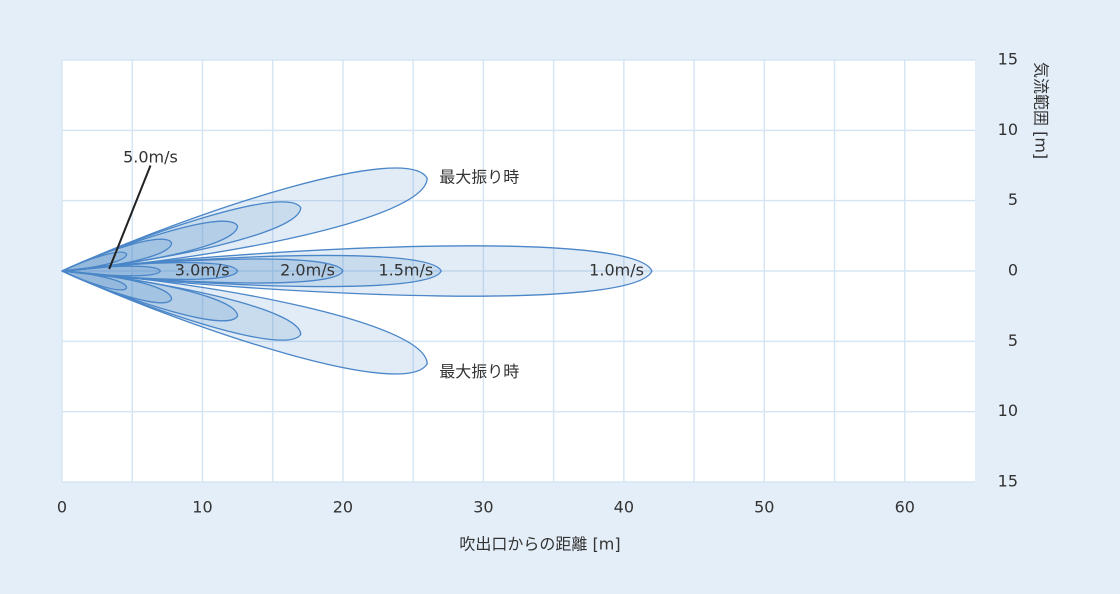  I want to click on x-tick-label: 30, so click(483, 507).